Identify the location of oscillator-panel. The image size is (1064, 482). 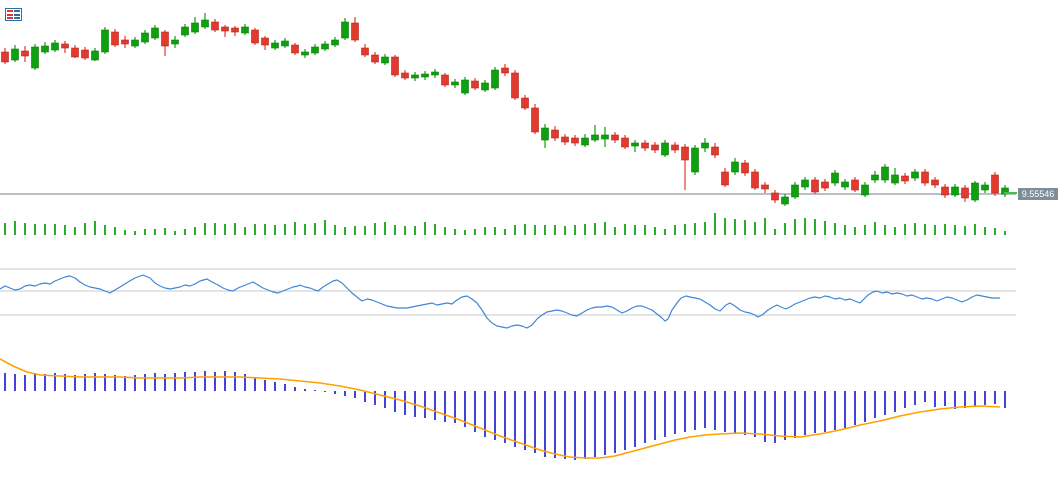
(508, 298).